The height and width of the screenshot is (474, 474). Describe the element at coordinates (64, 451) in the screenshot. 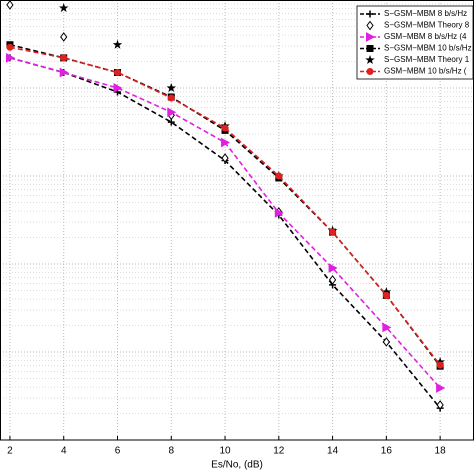

I see `x-tick-label: 4` at that location.